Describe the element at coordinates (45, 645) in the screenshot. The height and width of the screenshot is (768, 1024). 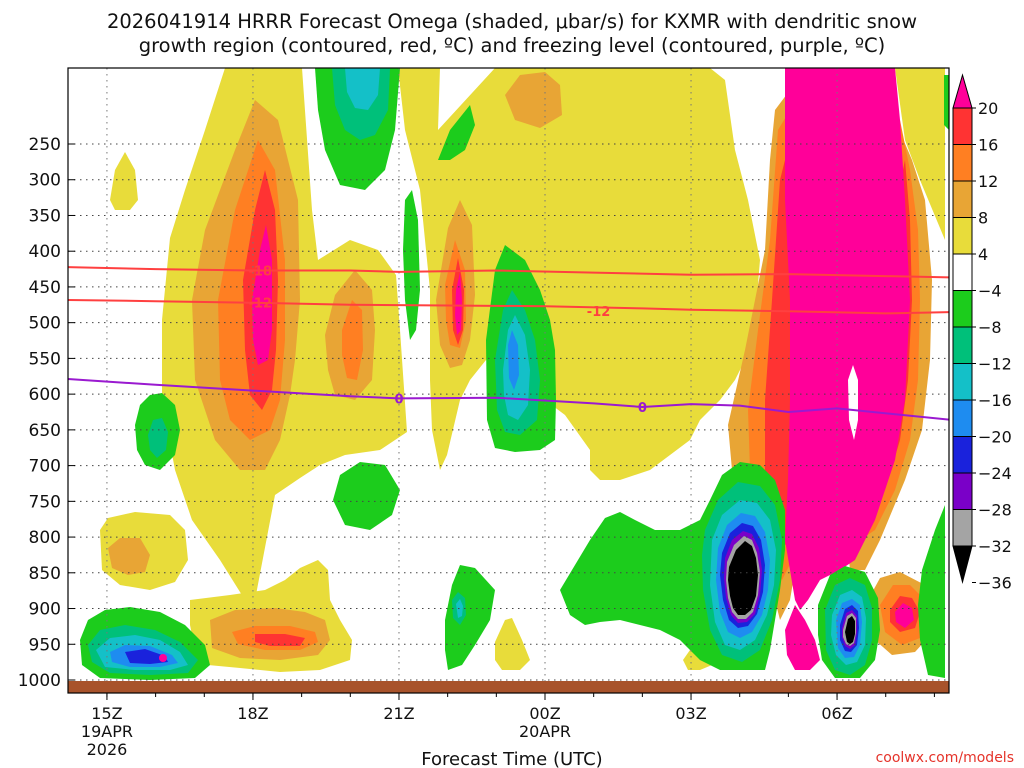
I see `y-tick-label: 950` at that location.